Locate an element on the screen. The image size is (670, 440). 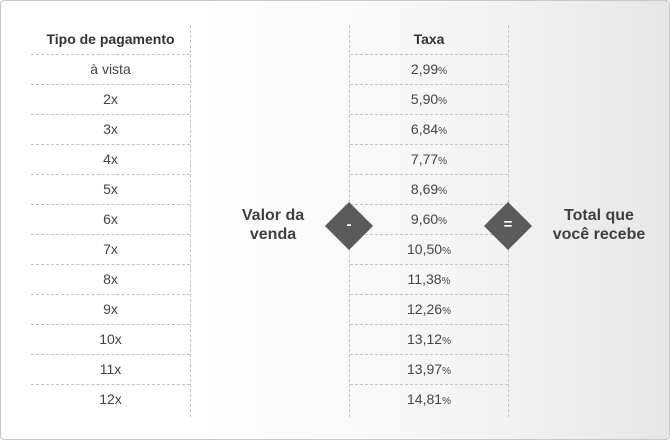
rate-value: 2,99 is located at coordinates (424, 69).